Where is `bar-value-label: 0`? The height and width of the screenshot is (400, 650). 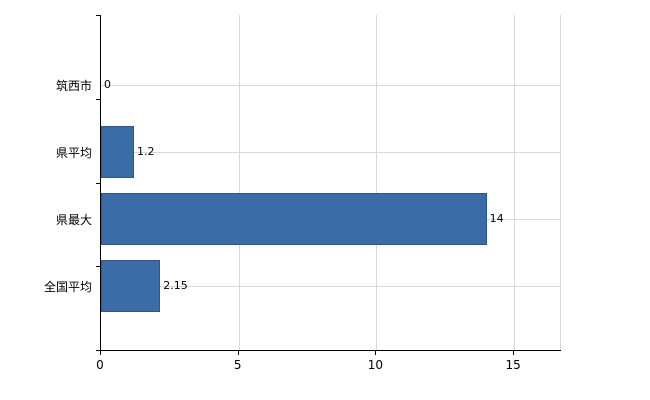 bar-value-label: 0 is located at coordinates (107, 84).